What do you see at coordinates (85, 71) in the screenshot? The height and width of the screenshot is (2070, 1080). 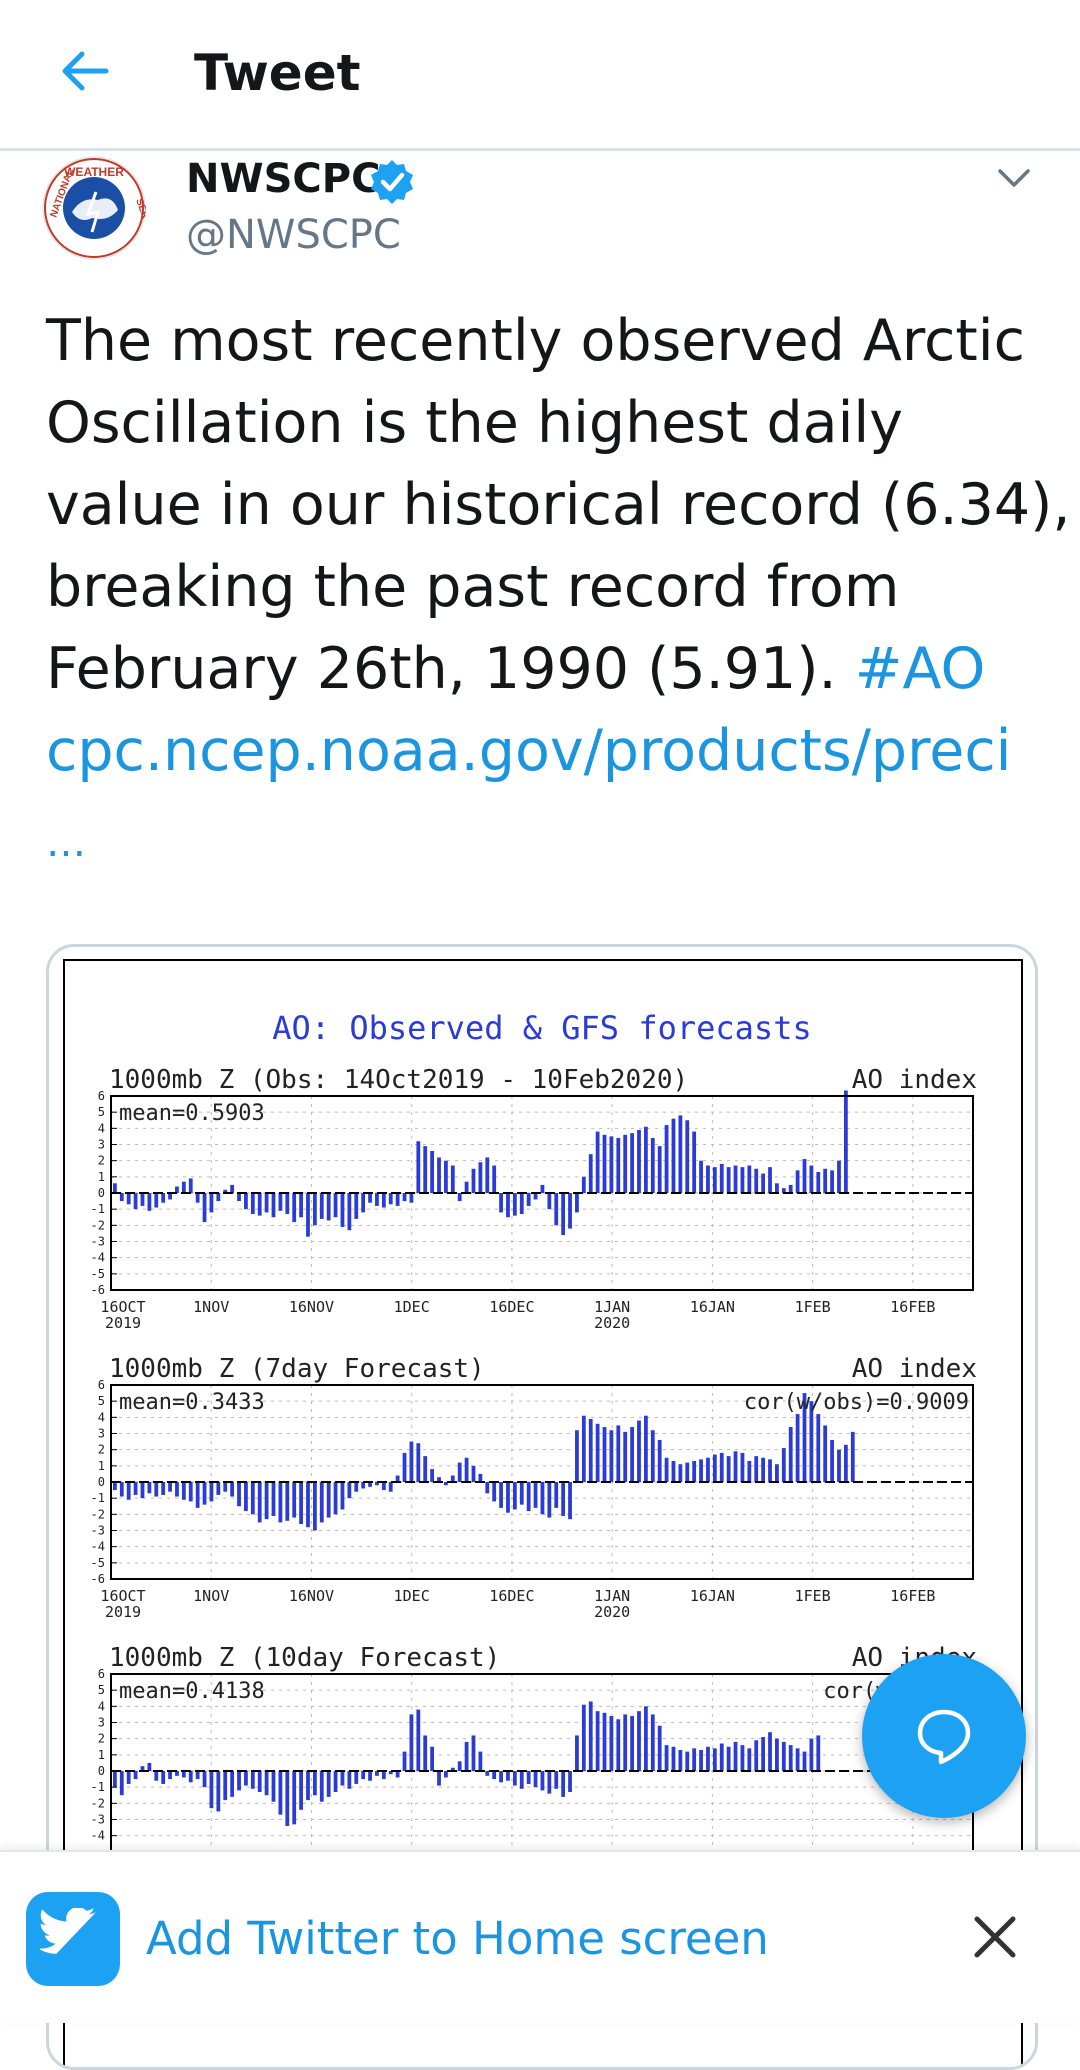 I see `arrow-left-icon` at bounding box center [85, 71].